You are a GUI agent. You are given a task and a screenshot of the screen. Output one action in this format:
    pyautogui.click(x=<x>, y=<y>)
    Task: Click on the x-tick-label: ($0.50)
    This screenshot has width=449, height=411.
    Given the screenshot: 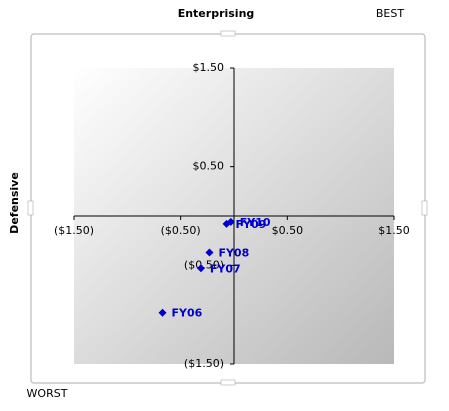 What is the action you would take?
    pyautogui.click(x=181, y=230)
    